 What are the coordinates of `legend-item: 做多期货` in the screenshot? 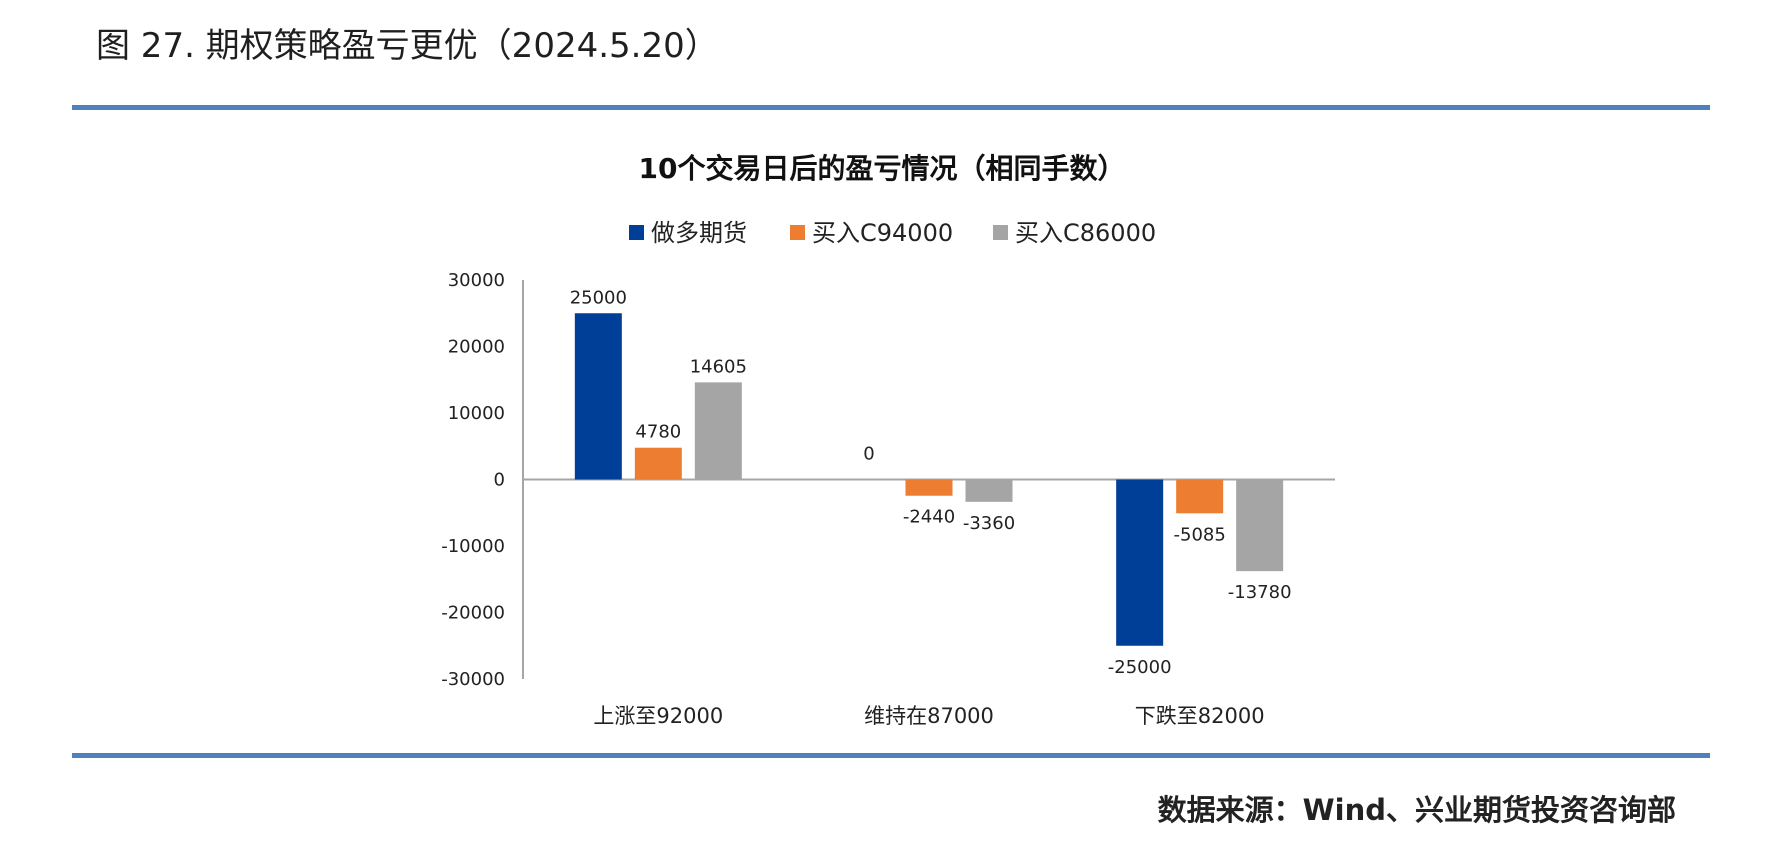 It's located at (688, 233).